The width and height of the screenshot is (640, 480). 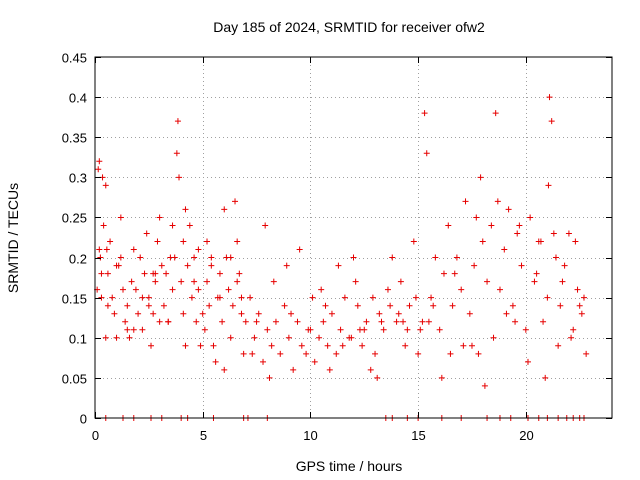 I want to click on y-tick-label: 0.3, so click(x=78, y=178).